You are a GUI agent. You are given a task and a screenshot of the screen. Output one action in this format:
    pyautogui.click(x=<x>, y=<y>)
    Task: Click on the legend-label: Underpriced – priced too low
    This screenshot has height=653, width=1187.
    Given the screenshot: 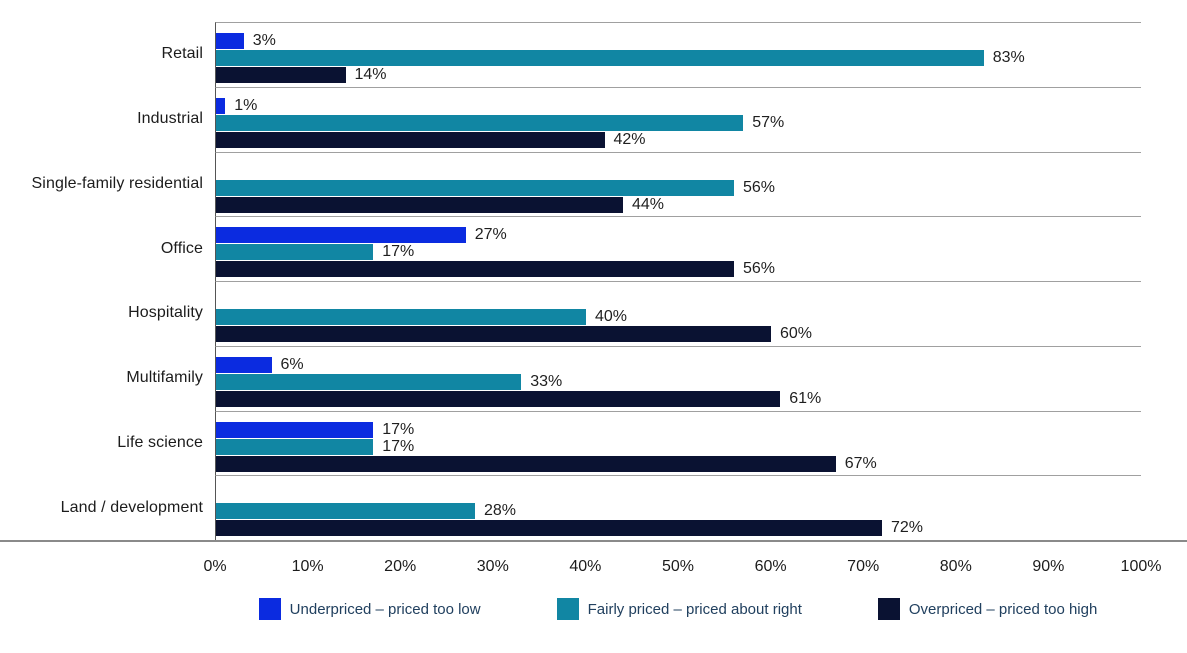 What is the action you would take?
    pyautogui.click(x=385, y=609)
    